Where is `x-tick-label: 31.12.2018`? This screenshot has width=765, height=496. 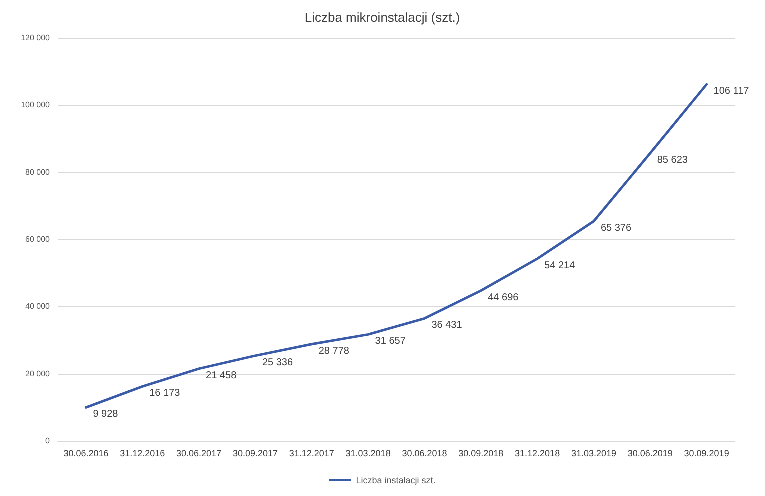 x-tick-label: 31.12.2018 is located at coordinates (537, 453).